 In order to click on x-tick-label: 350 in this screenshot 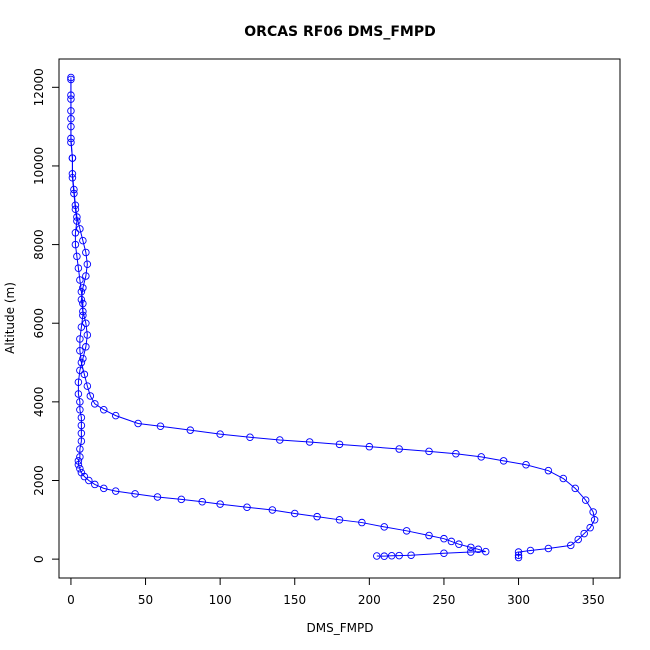, I will do `click(593, 600)`.